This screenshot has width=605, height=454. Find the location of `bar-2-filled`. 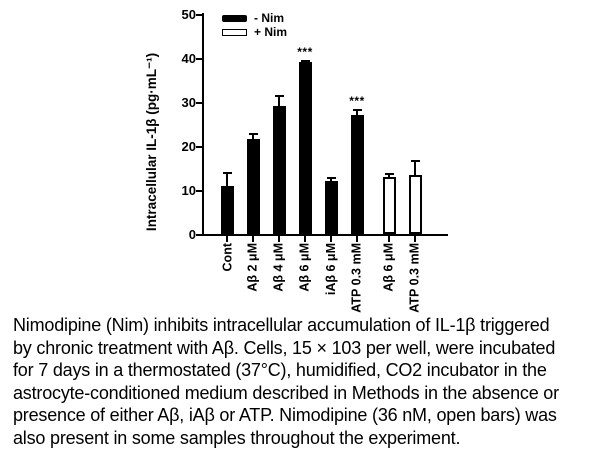

bar-2-filled is located at coordinates (253, 186).